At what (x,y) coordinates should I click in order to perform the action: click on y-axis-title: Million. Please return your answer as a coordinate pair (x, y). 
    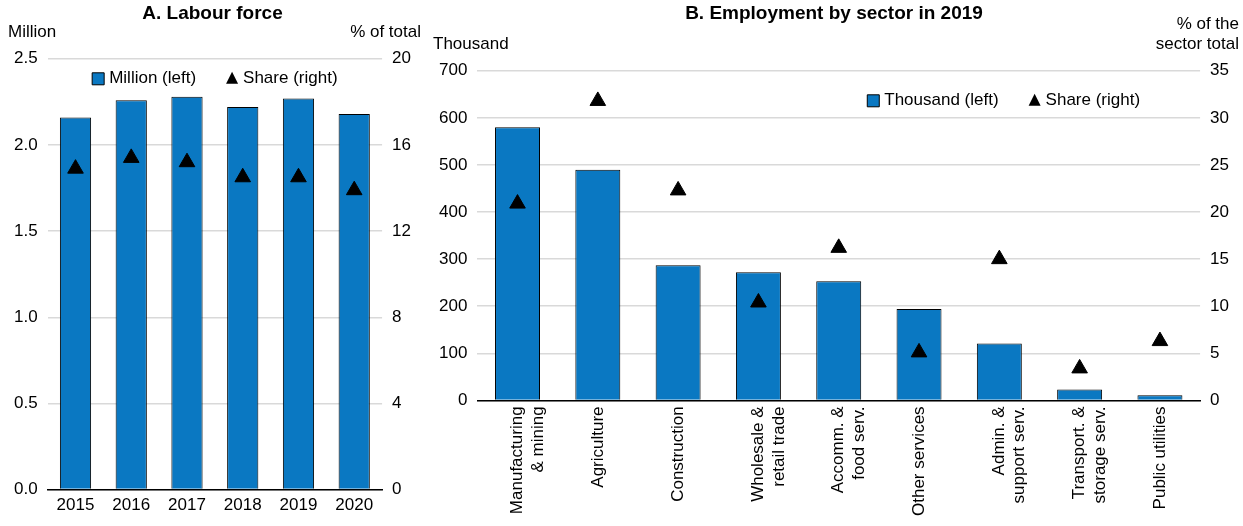
    Looking at the image, I should click on (32, 31).